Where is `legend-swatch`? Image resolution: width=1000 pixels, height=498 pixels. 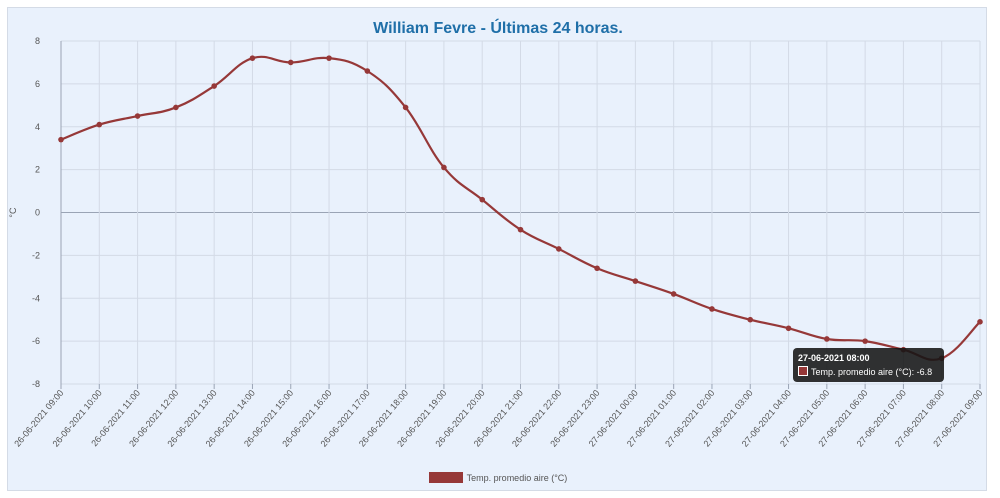 legend-swatch is located at coordinates (445, 477).